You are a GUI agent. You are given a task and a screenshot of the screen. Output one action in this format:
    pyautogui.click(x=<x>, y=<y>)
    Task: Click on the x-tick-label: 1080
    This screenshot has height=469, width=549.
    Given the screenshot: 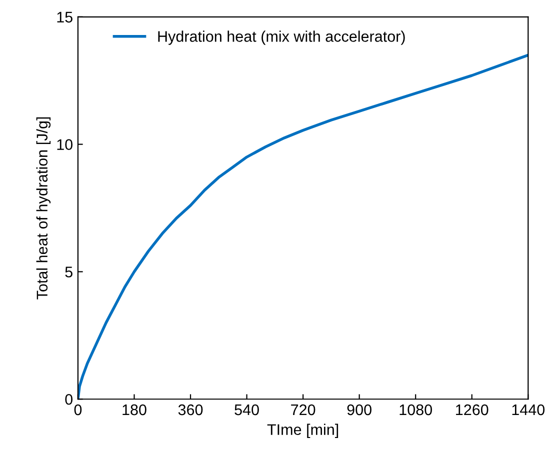 What is the action you would take?
    pyautogui.click(x=416, y=410)
    